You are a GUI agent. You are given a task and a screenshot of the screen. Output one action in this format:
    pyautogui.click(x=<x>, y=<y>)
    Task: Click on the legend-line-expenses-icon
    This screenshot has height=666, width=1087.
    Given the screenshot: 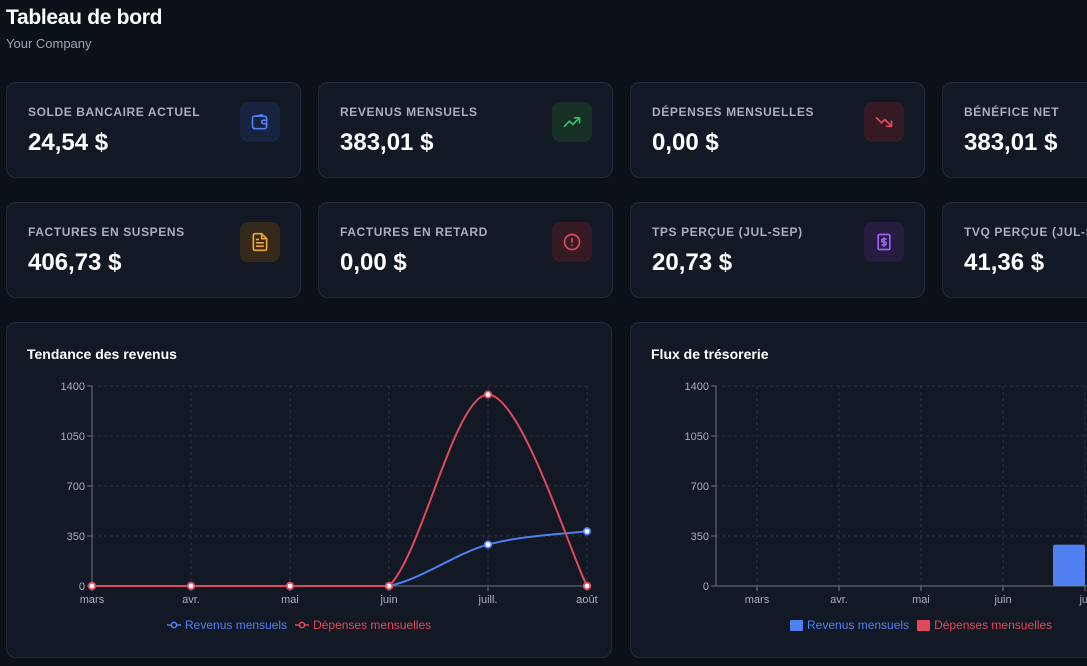 What is the action you would take?
    pyautogui.click(x=302, y=625)
    